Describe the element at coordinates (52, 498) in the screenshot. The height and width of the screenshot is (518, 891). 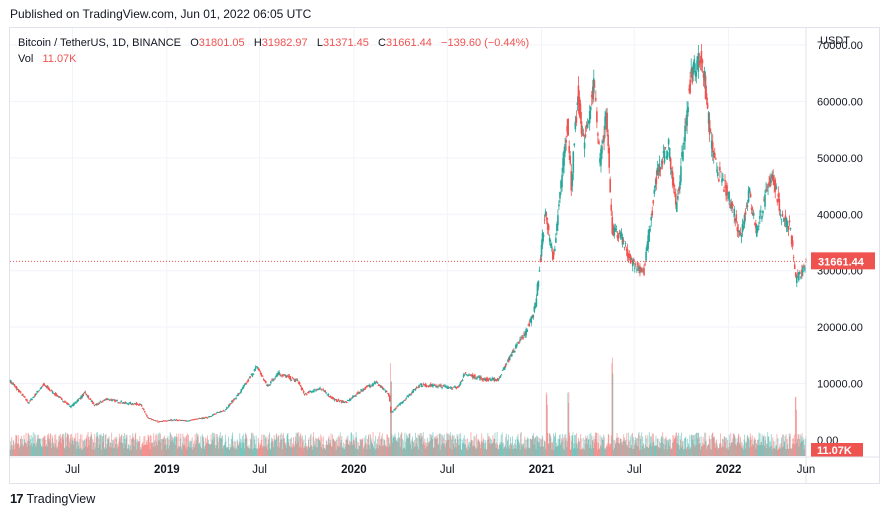
I see `tradingview-footer: 17 TradingView` at that location.